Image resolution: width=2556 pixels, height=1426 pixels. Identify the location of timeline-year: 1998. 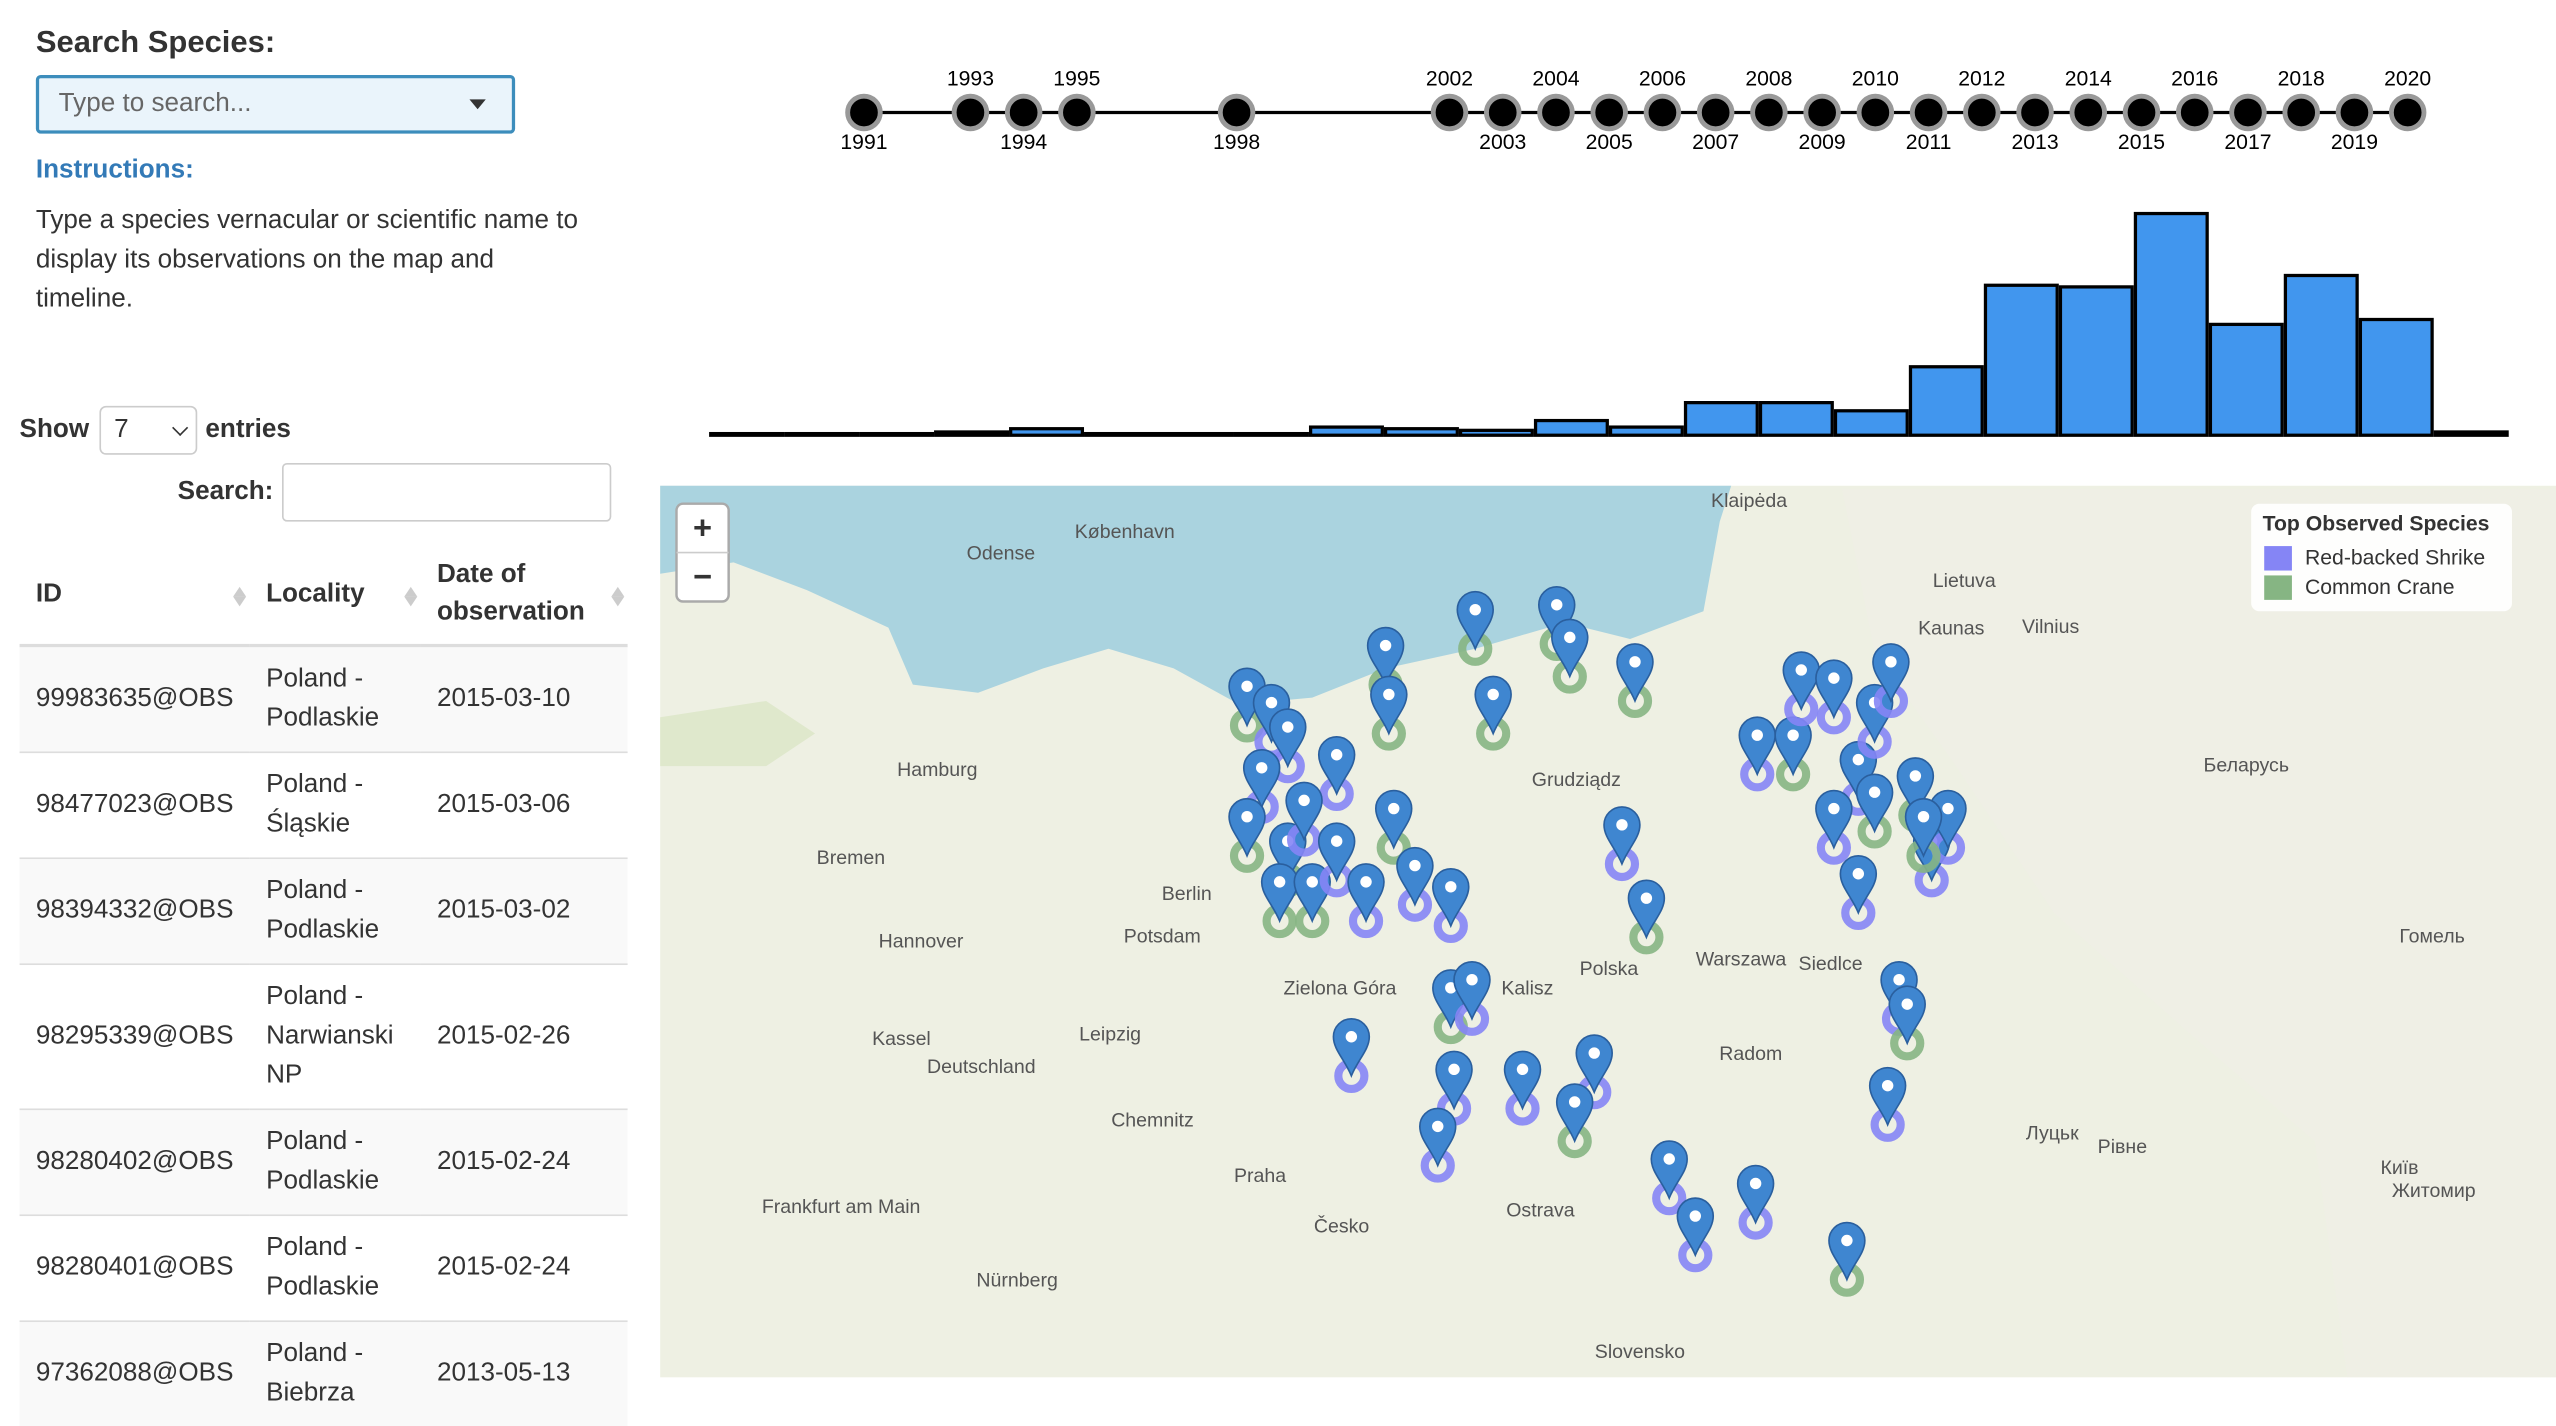
(1236, 142).